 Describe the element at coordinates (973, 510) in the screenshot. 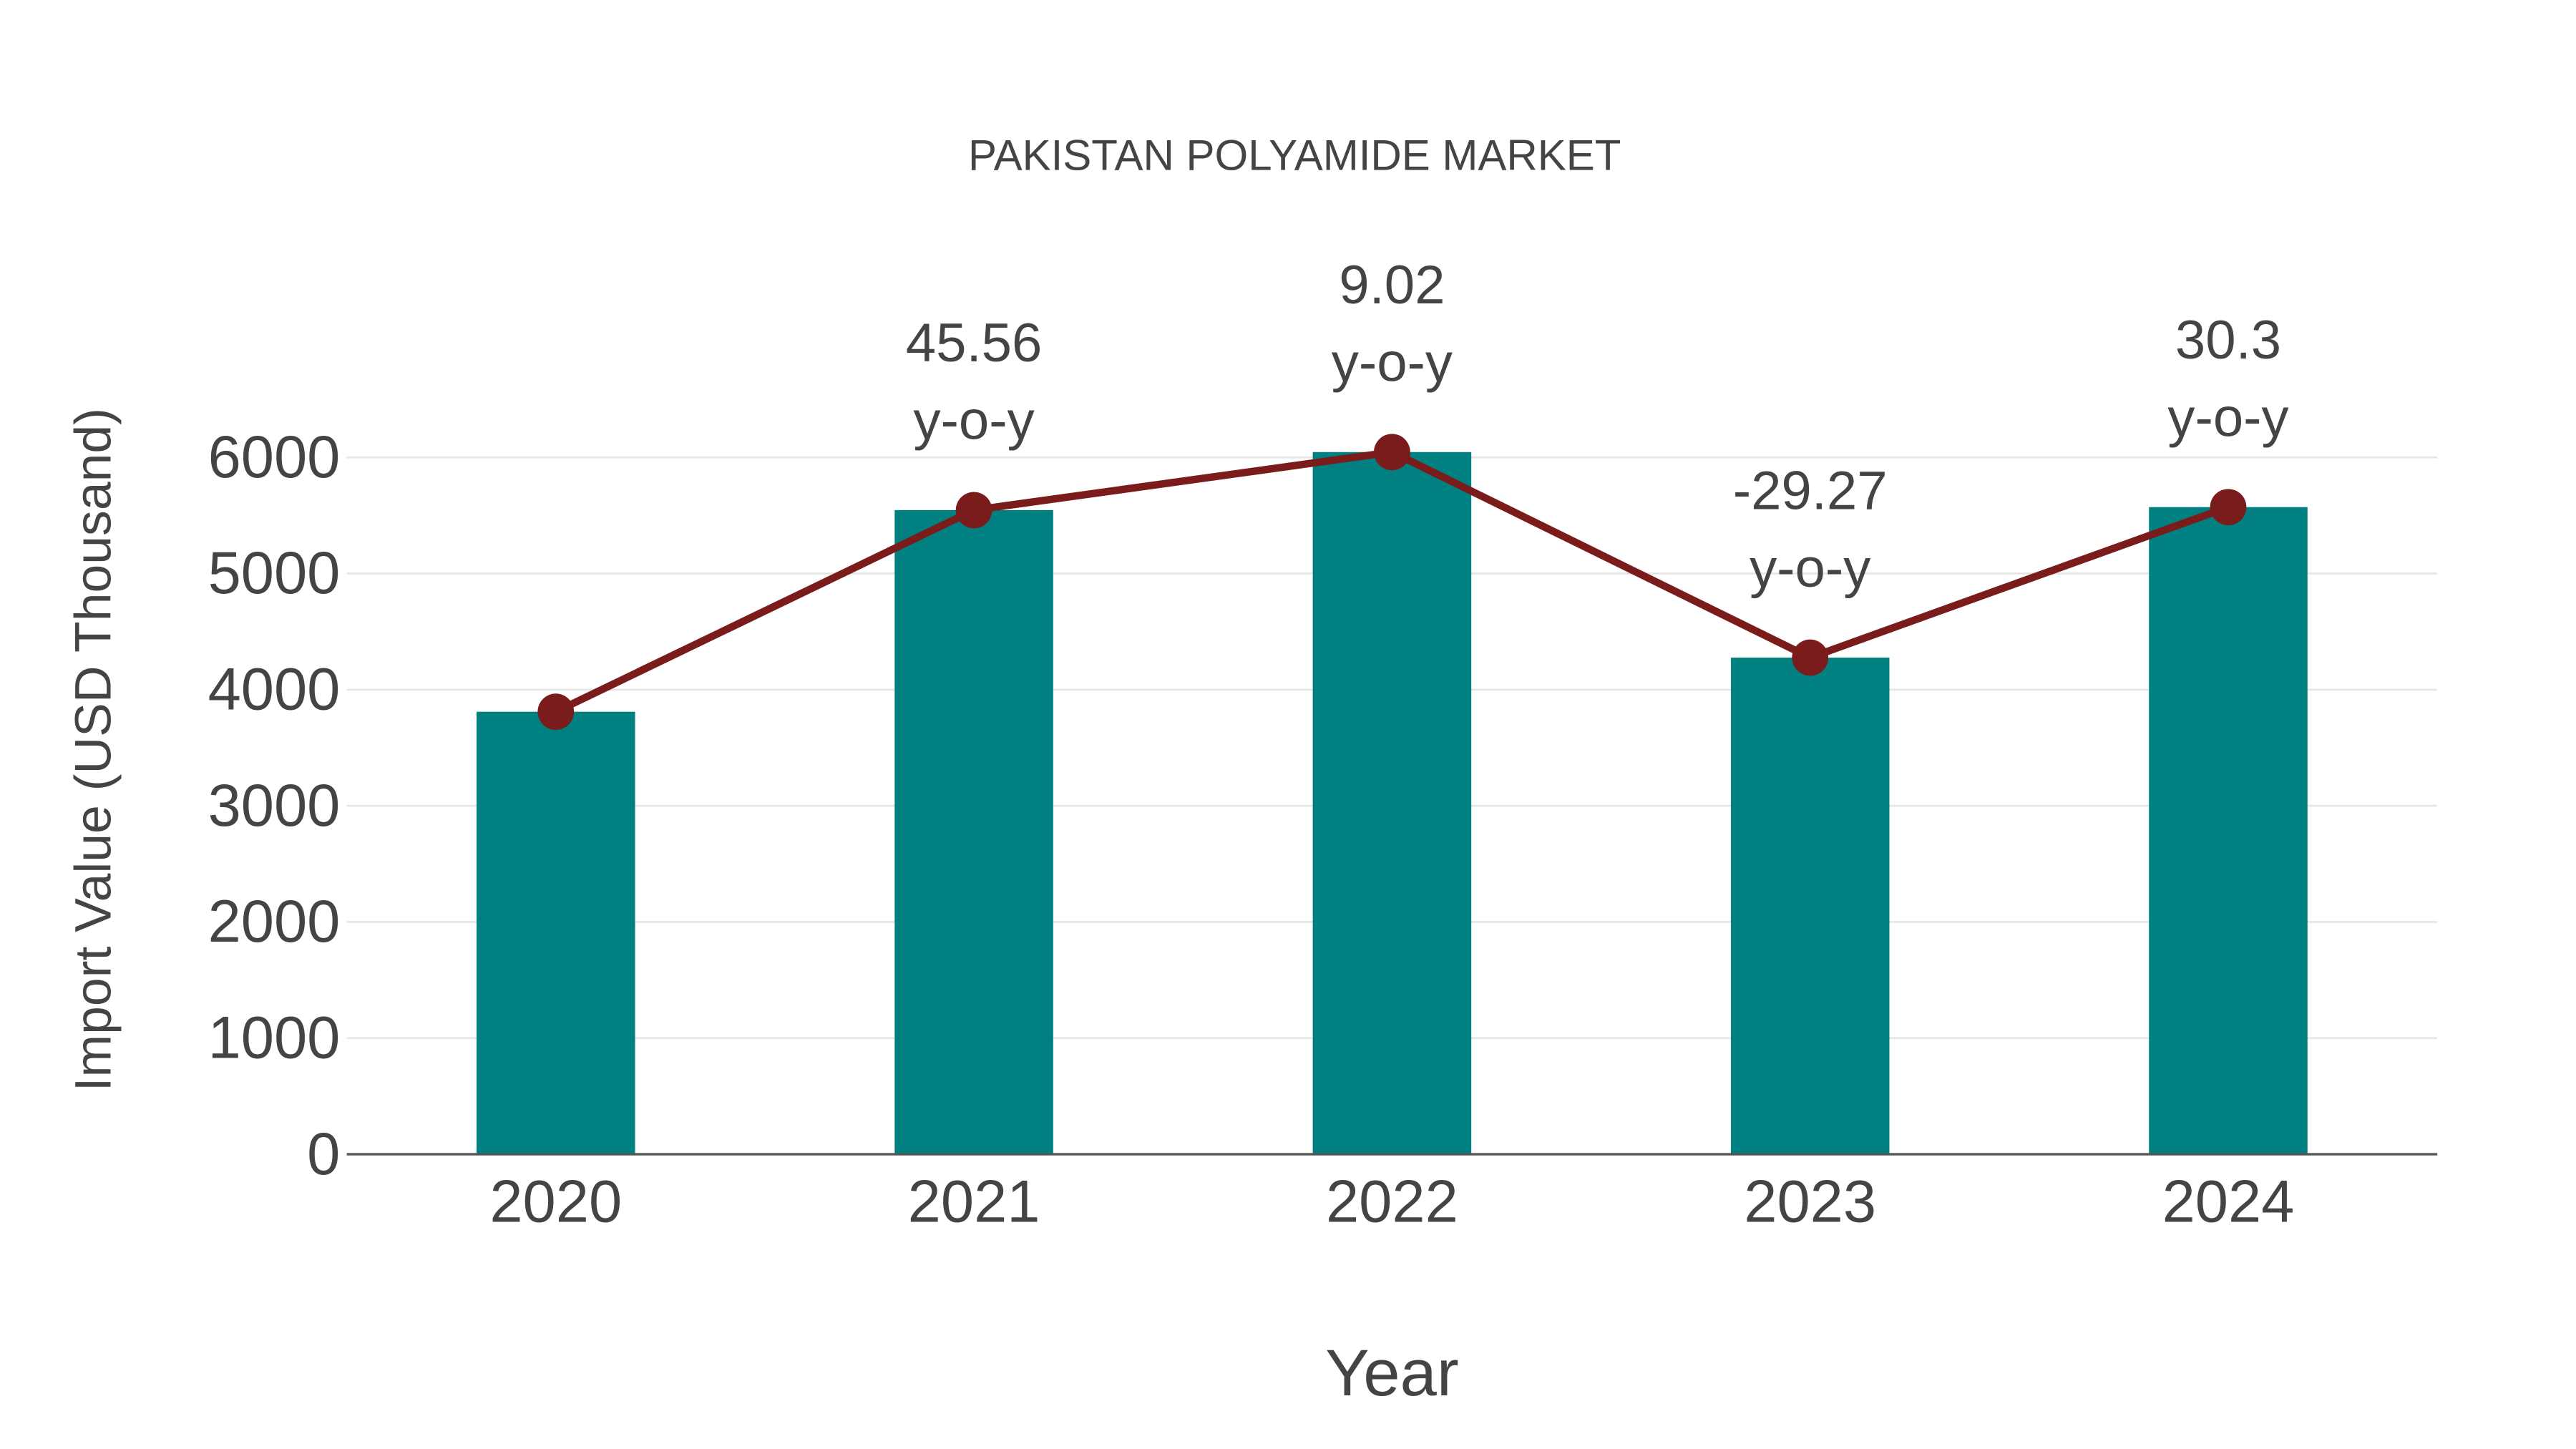

I see `trend-point-2021` at that location.